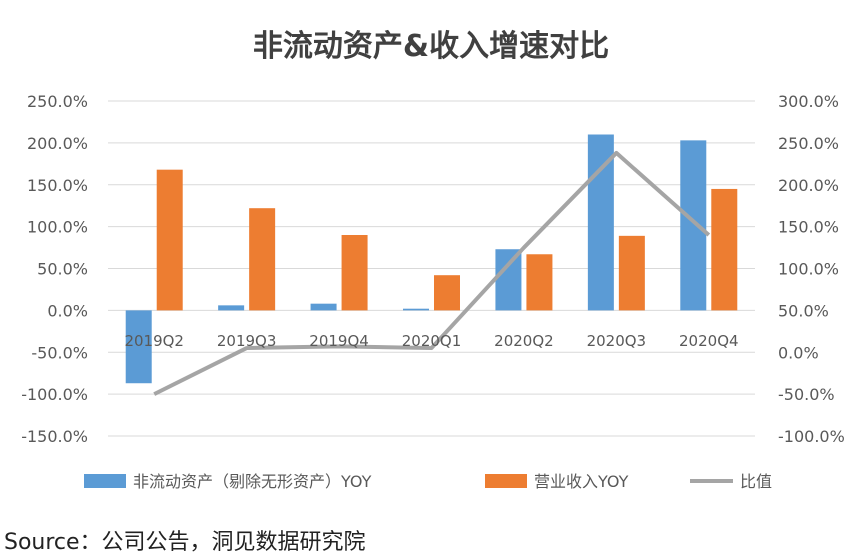 This screenshot has height=559, width=863. Describe the element at coordinates (54, 394) in the screenshot. I see `left-tick-label: -100.0%` at that location.